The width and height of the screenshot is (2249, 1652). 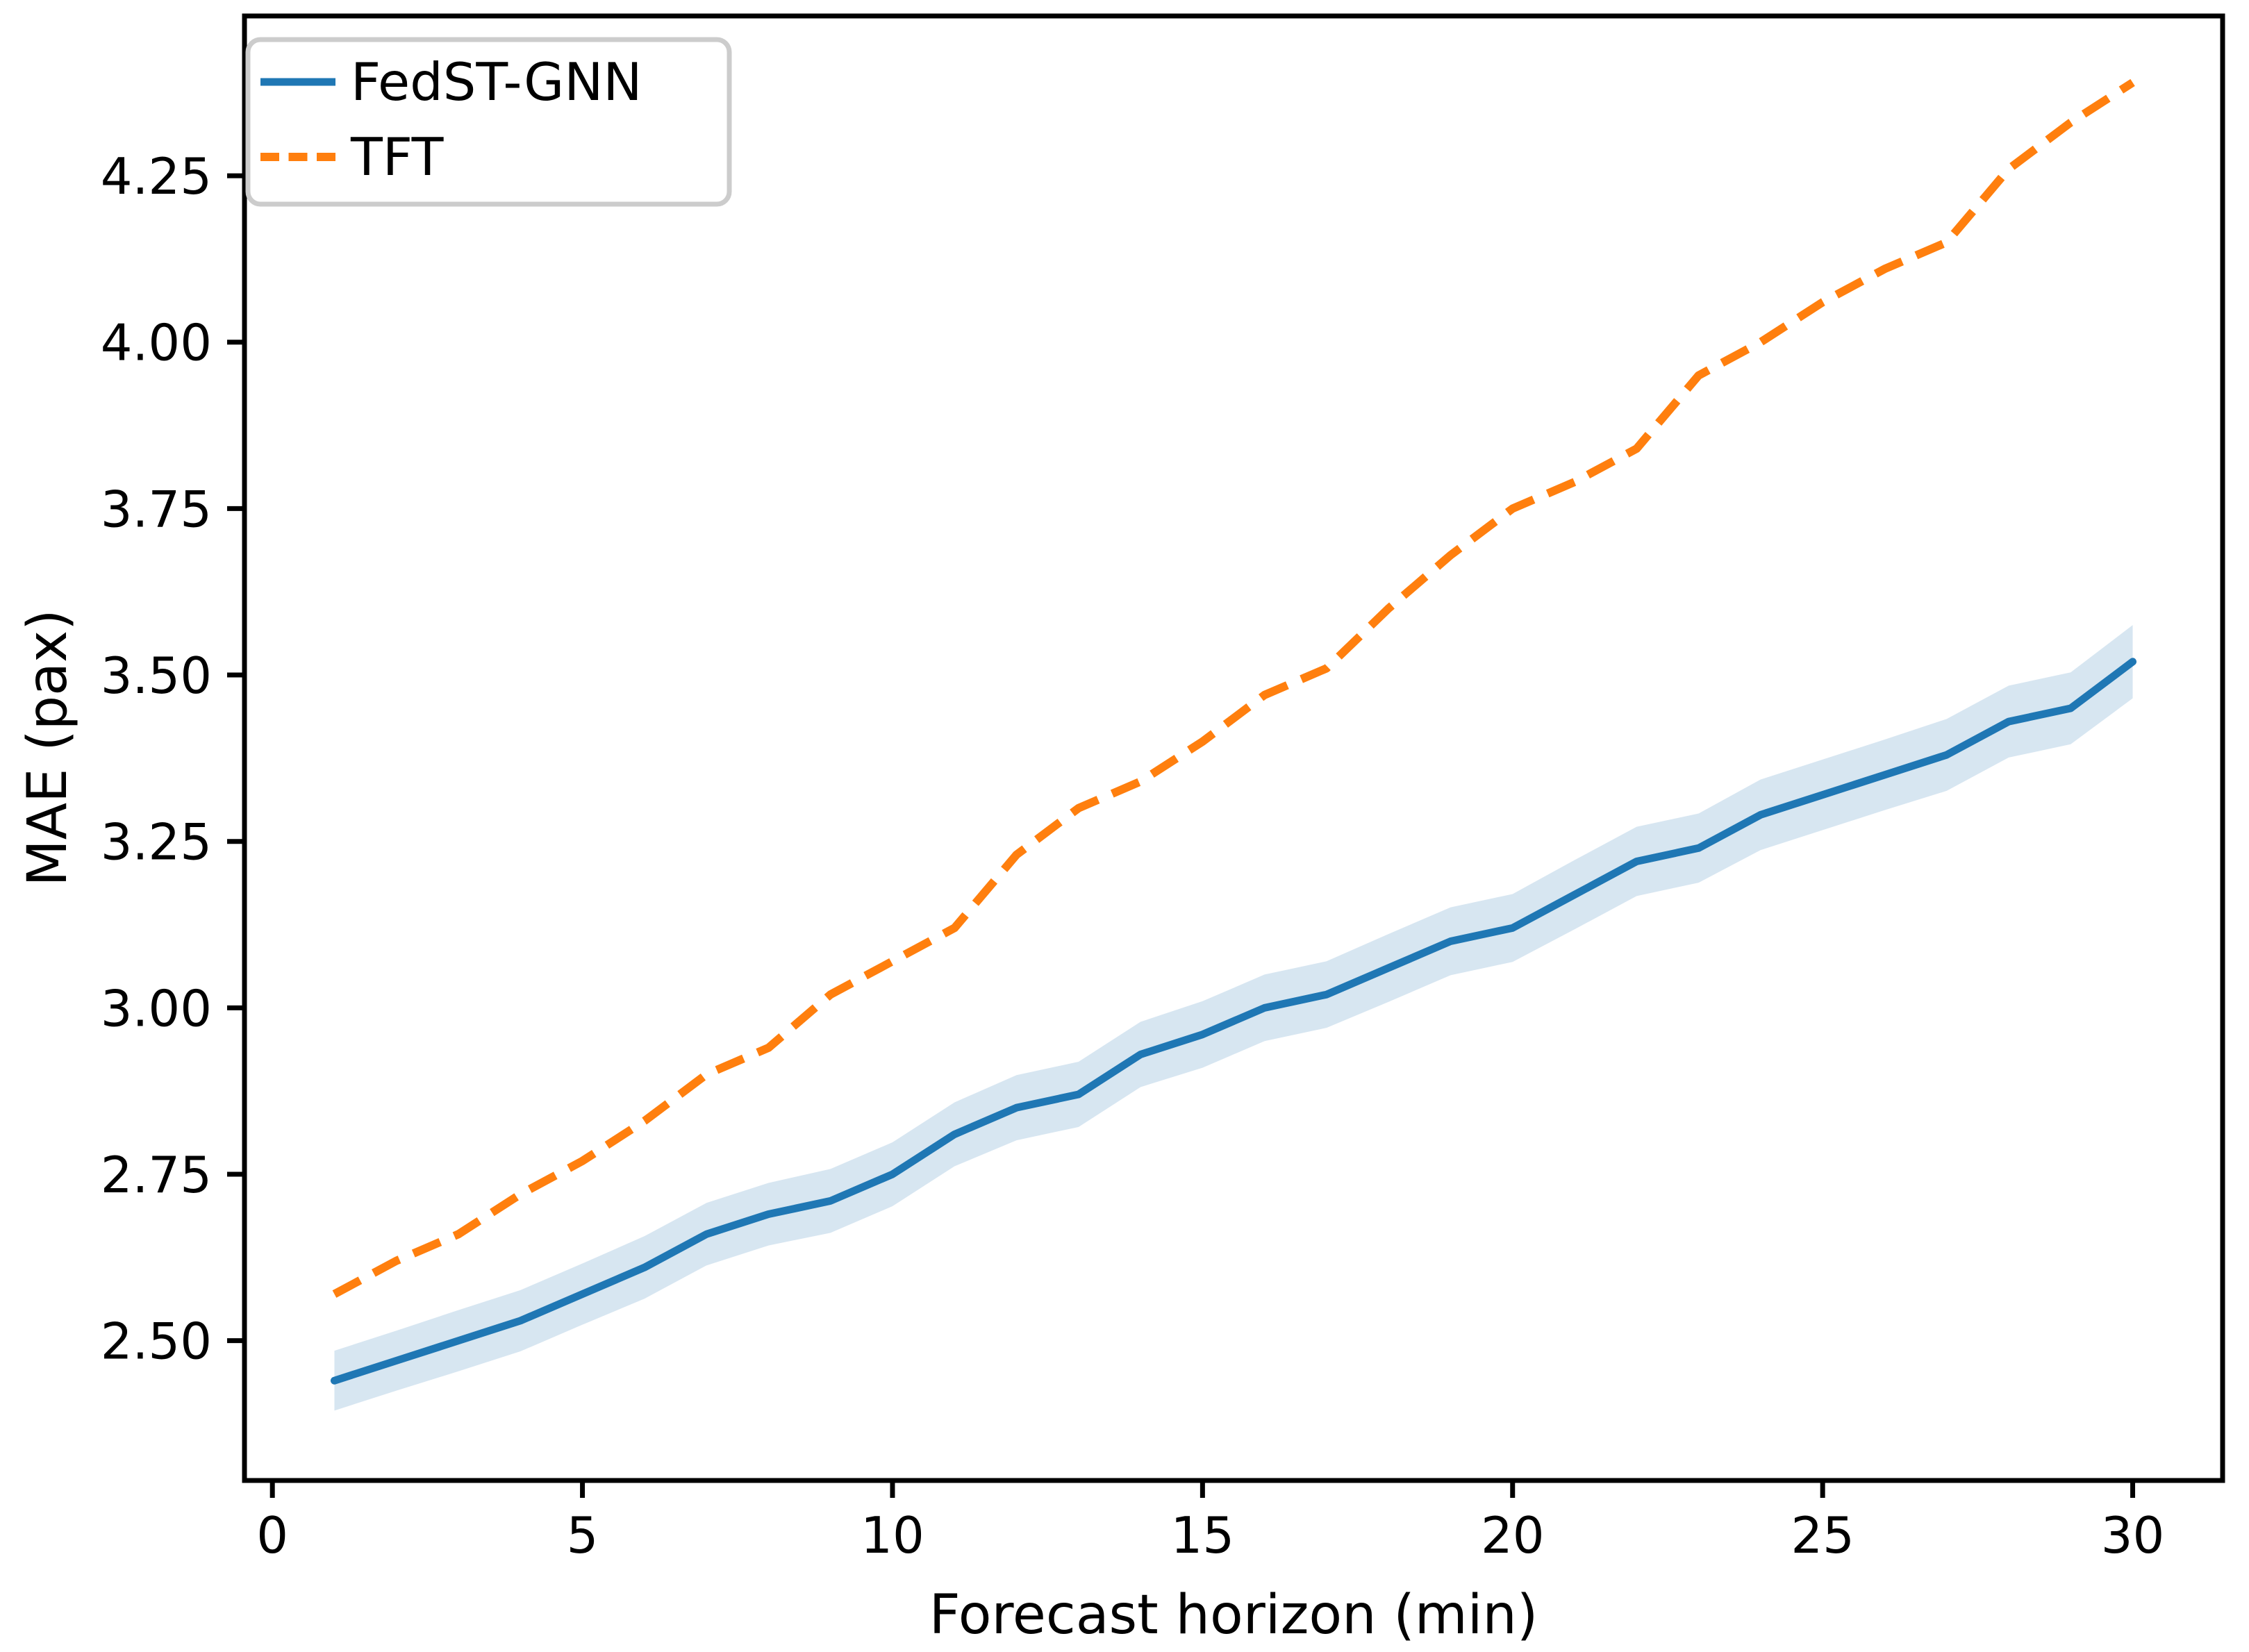 I want to click on y-axis-label: MAE (pax), so click(x=48, y=747).